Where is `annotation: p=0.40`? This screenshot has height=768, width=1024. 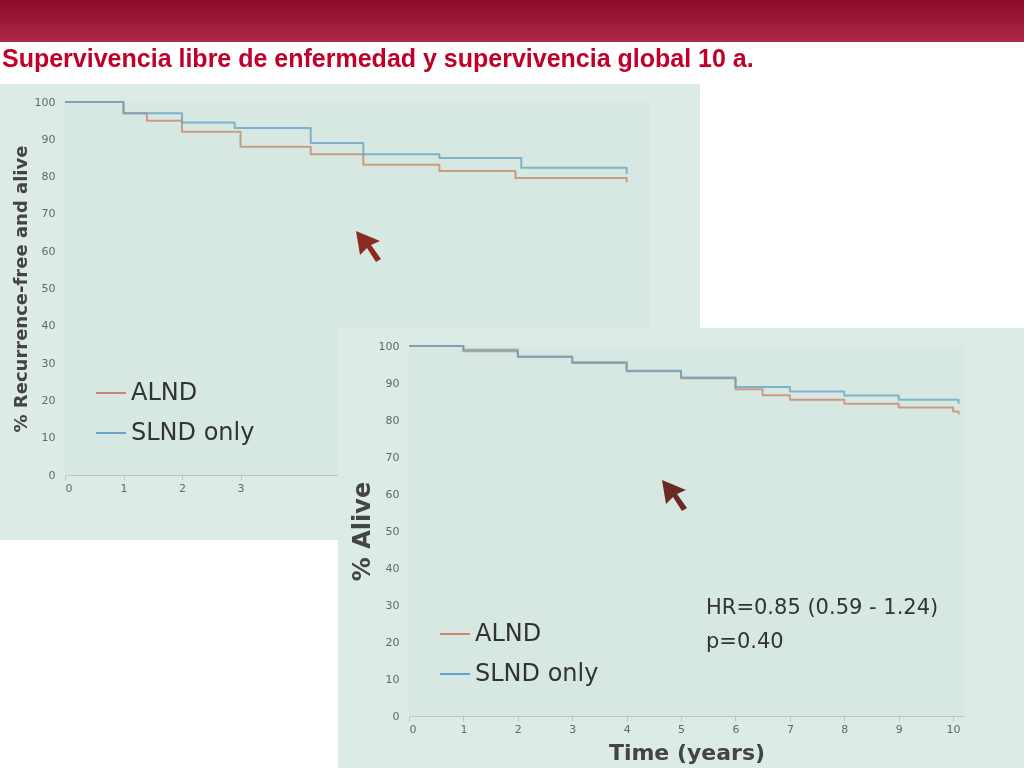
annotation: p=0.40 is located at coordinates (745, 641).